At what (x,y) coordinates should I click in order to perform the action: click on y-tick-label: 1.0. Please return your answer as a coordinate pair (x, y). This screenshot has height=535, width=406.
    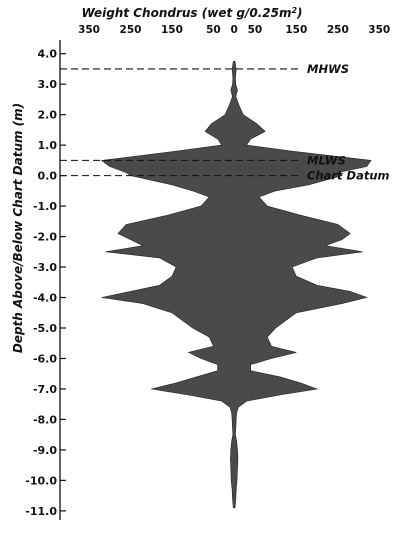
    Looking at the image, I should click on (48, 145).